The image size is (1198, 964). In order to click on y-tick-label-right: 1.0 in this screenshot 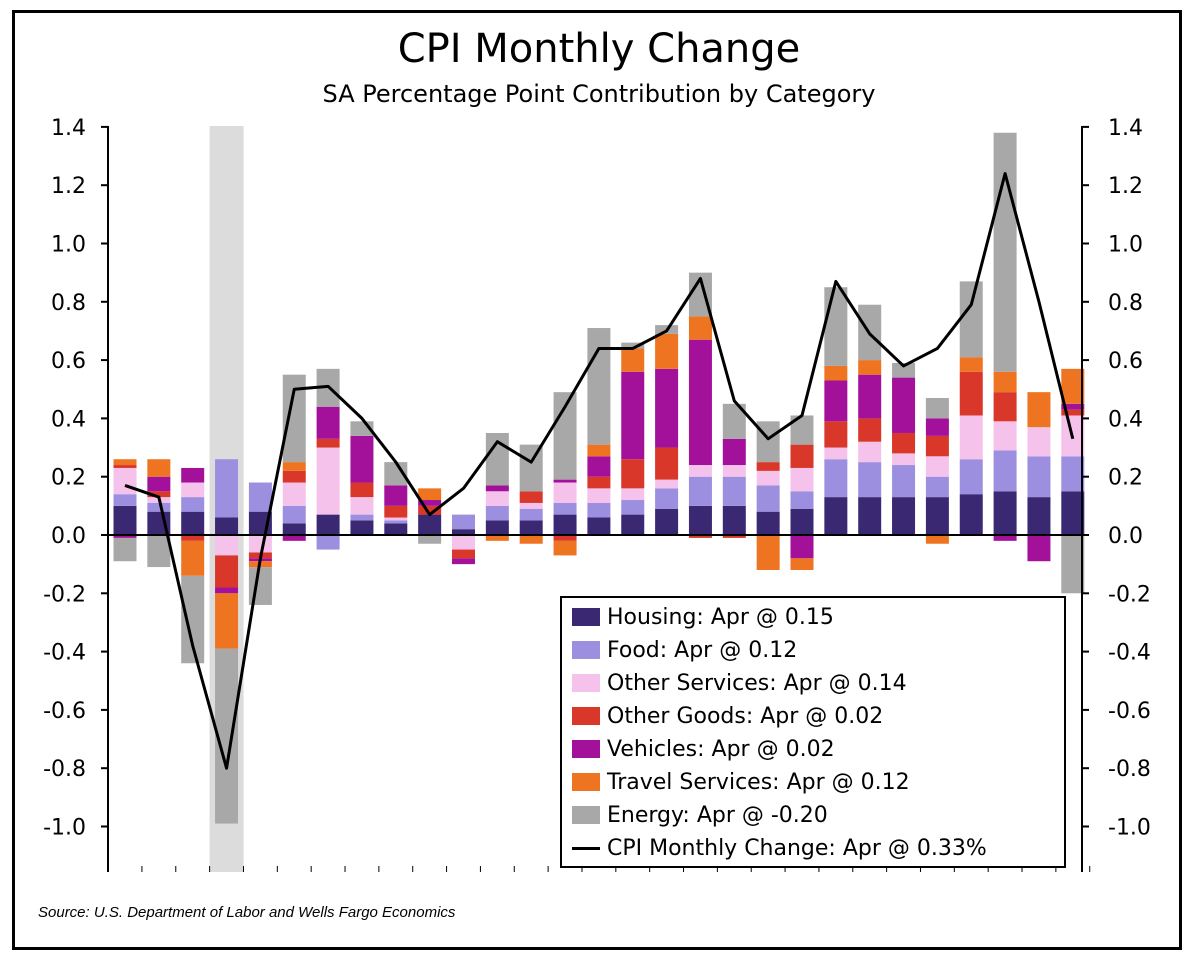, I will do `click(1125, 245)`.